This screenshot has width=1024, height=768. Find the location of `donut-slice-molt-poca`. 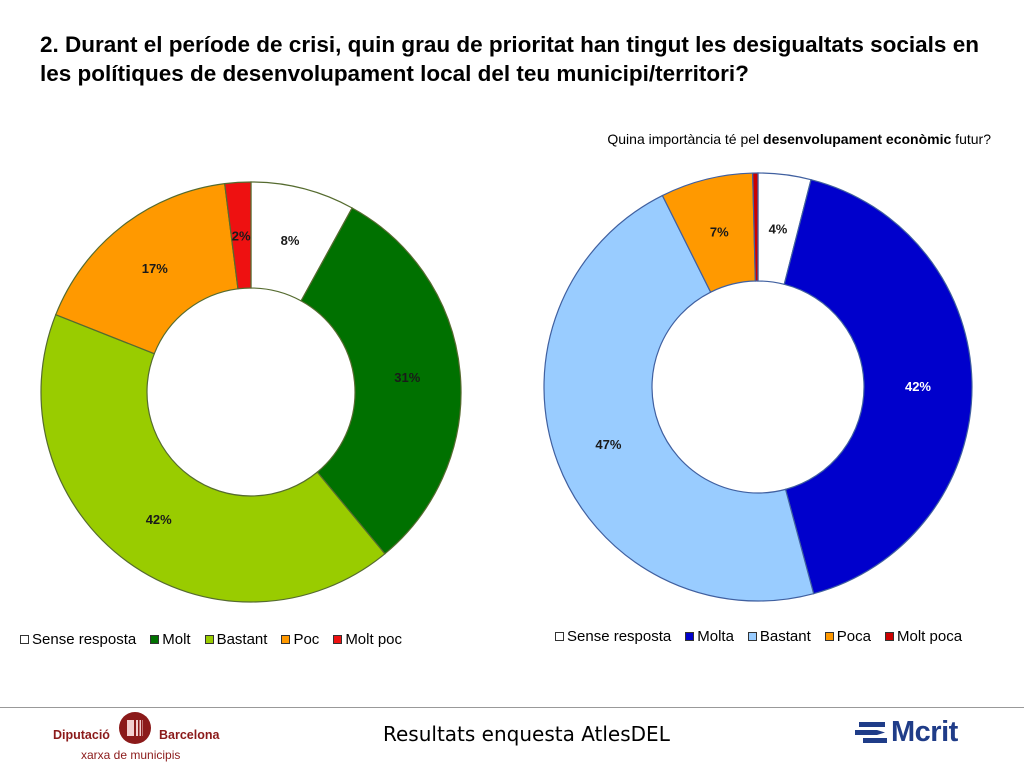

donut-slice-molt-poca is located at coordinates (755, 227).